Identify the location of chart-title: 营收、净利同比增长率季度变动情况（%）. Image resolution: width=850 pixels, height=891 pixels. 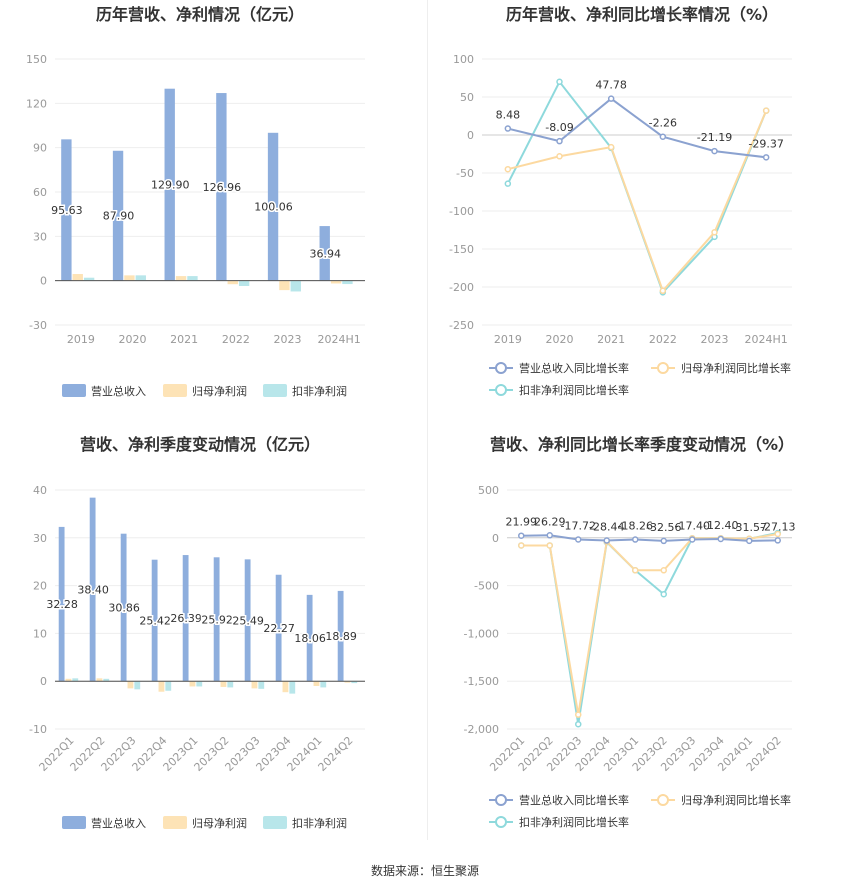
(642, 444).